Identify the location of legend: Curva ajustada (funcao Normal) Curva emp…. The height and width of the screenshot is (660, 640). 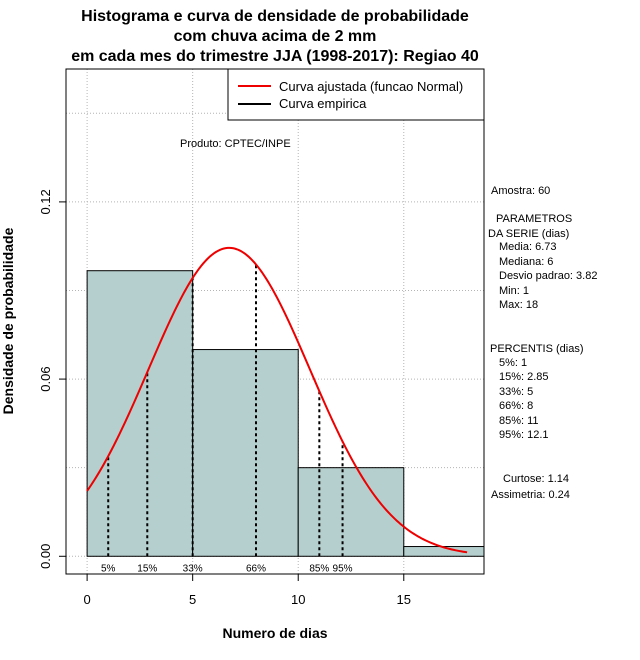
(356, 94).